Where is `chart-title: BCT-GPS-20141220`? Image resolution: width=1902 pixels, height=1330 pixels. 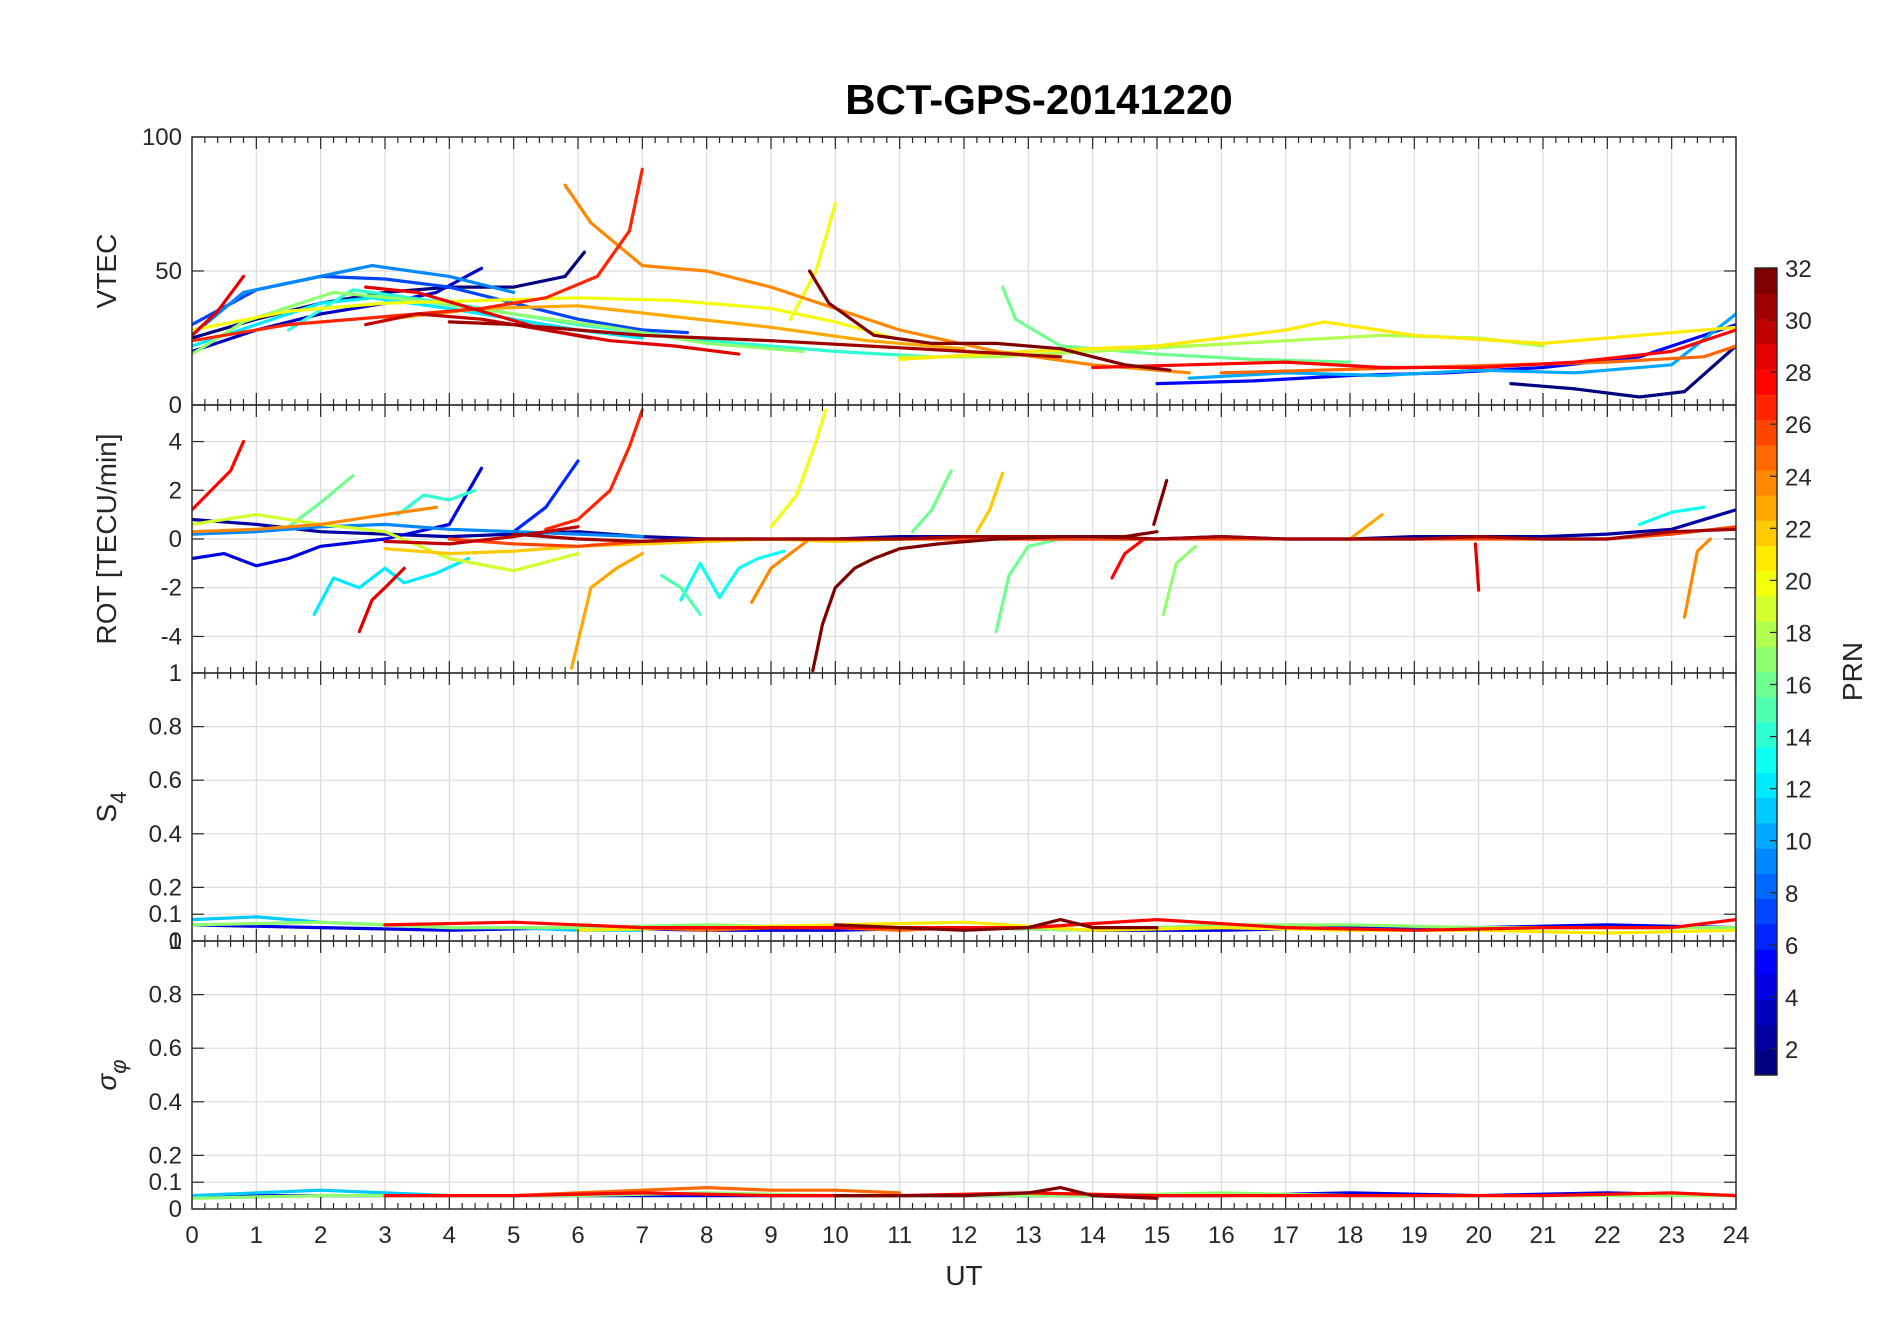 chart-title: BCT-GPS-20141220 is located at coordinates (1039, 99).